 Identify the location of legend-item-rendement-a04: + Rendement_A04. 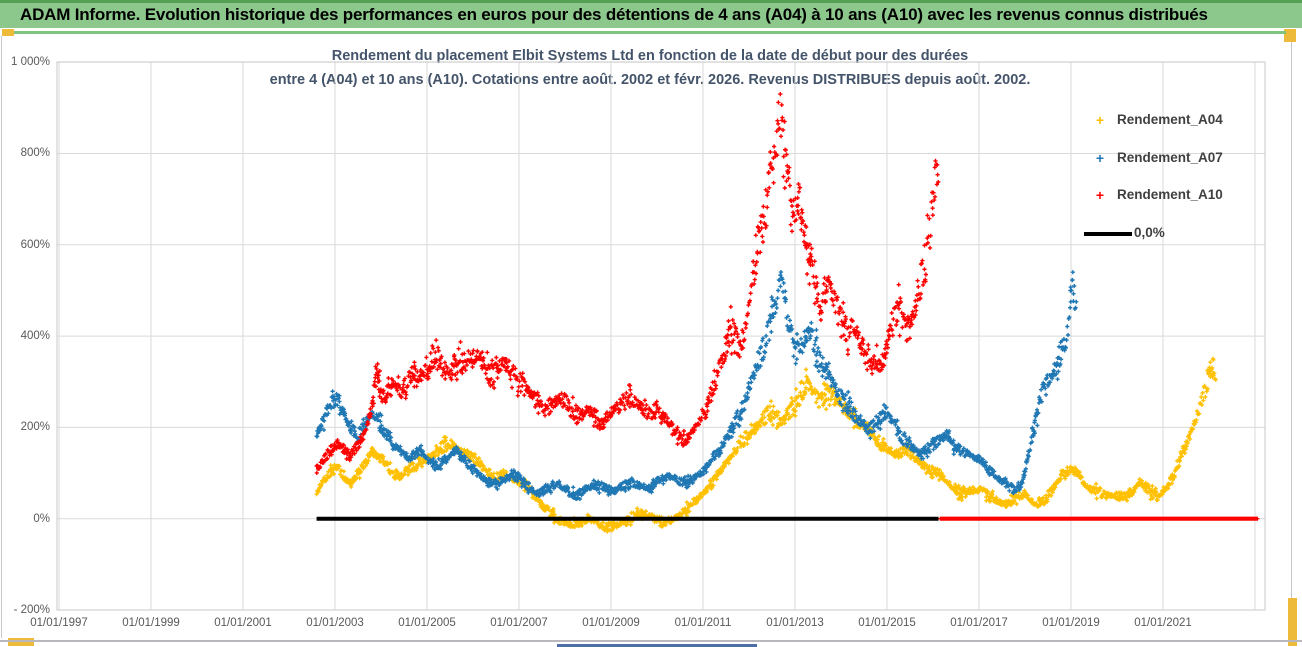
(1170, 122).